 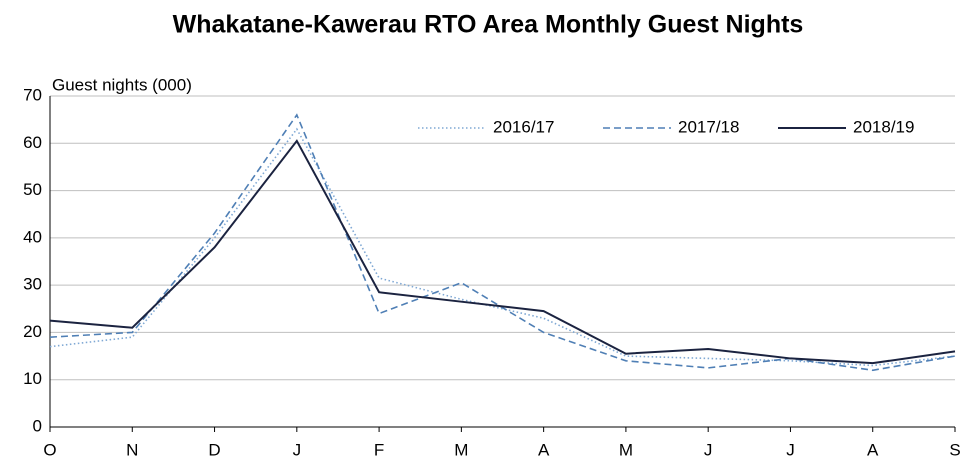 I want to click on legend-label: 2017/18, so click(x=708, y=126).